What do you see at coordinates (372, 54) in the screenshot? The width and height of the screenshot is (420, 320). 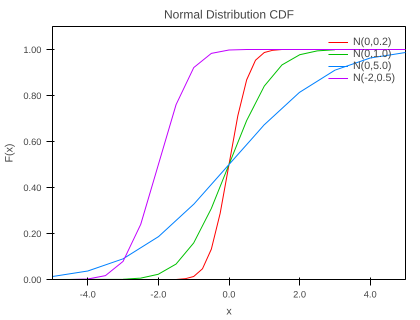 I see `legend-label: N(0,1.0)` at bounding box center [372, 54].